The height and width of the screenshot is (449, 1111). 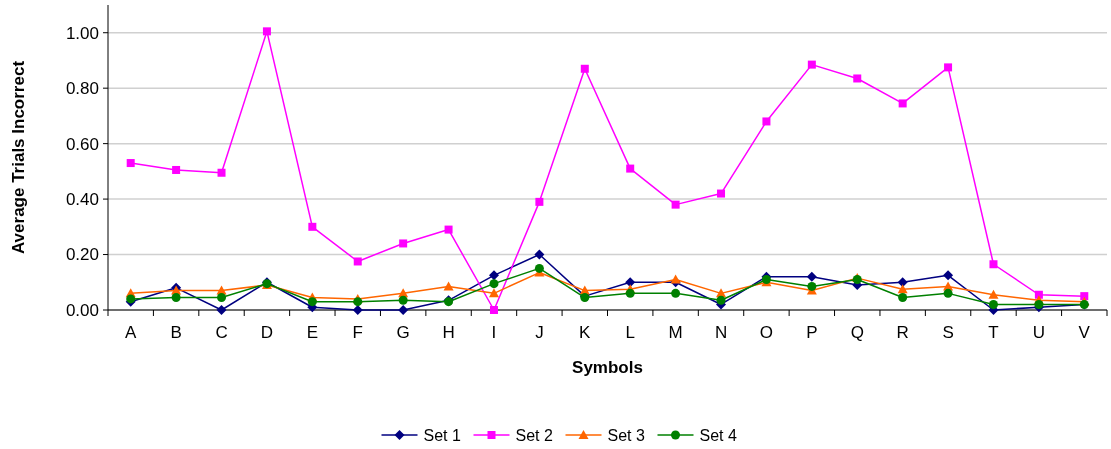 What do you see at coordinates (442, 435) in the screenshot?
I see `legend-label: Set 1` at bounding box center [442, 435].